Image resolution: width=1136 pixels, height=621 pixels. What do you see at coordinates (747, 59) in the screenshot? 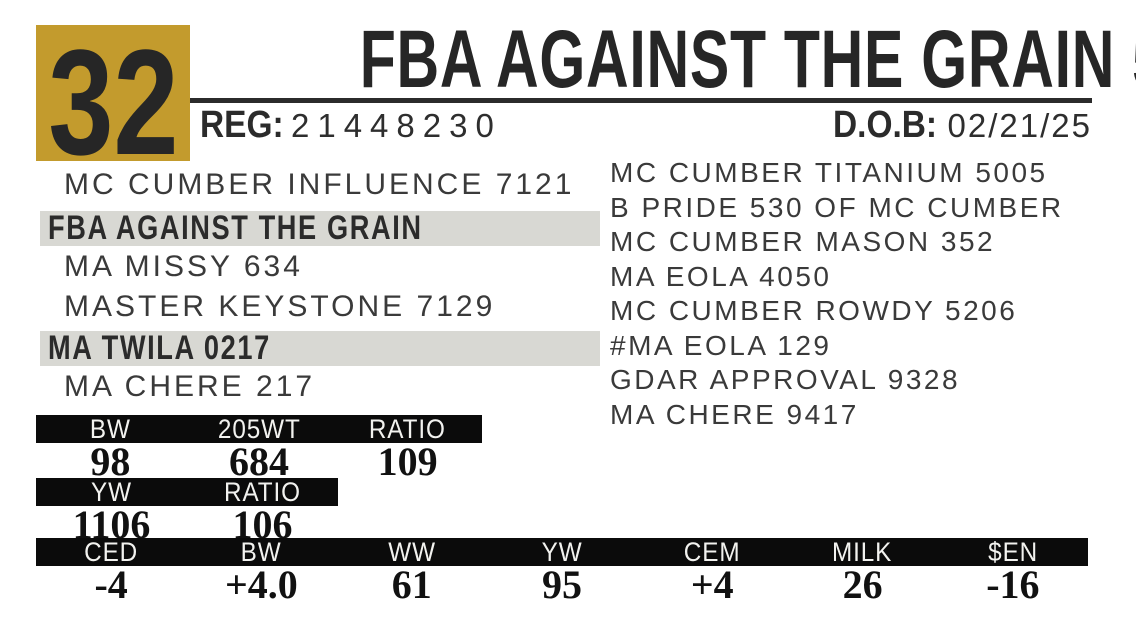
I see `animal-title: FBA AGAINST THE GRAIN 549` at bounding box center [747, 59].